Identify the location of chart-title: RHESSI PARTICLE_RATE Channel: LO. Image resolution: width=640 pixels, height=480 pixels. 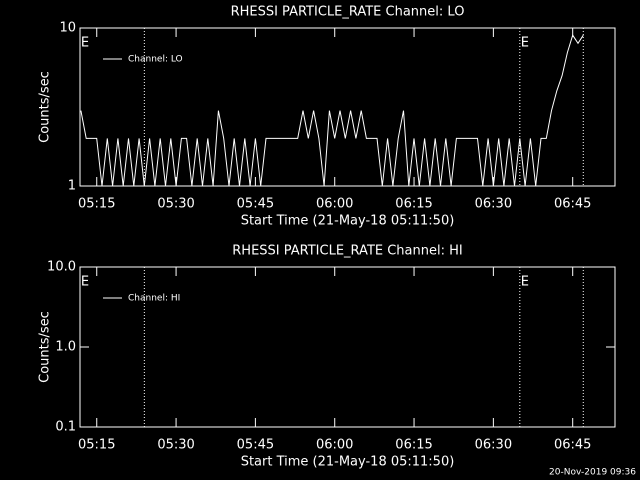
(348, 12).